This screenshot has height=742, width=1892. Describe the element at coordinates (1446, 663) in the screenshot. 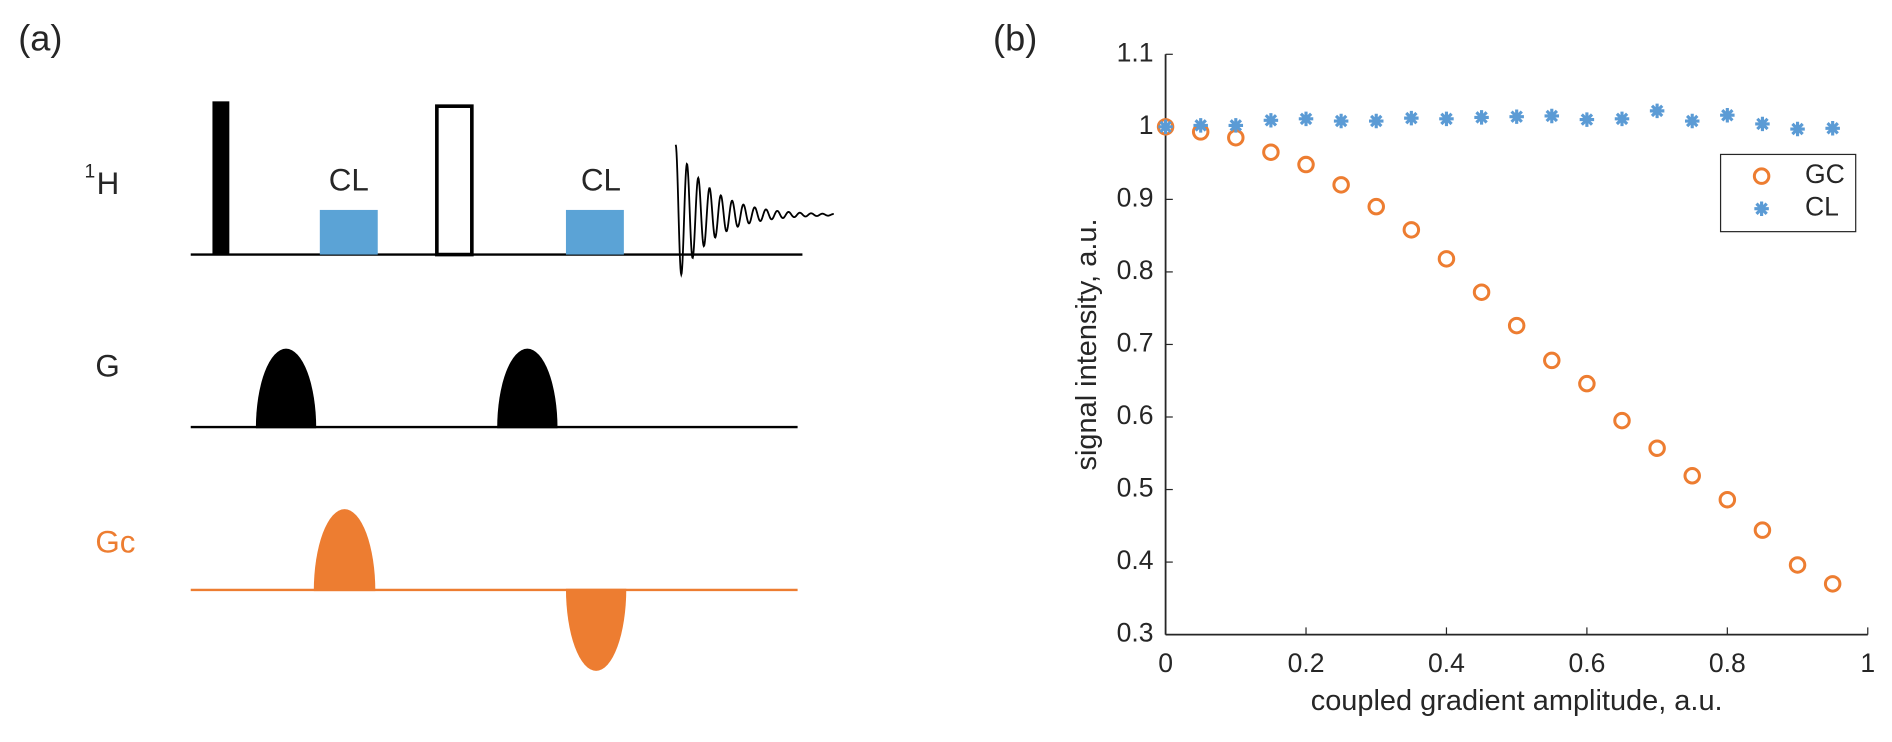

I see `x-tick-label: 0.4` at that location.